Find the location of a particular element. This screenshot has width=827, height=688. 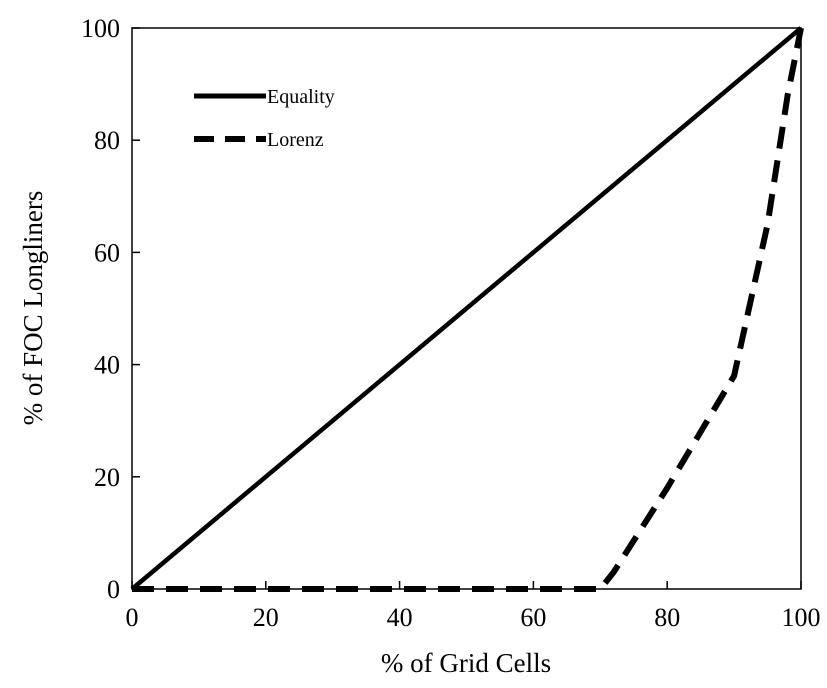

y-tick-label: 60 is located at coordinates (107, 252).